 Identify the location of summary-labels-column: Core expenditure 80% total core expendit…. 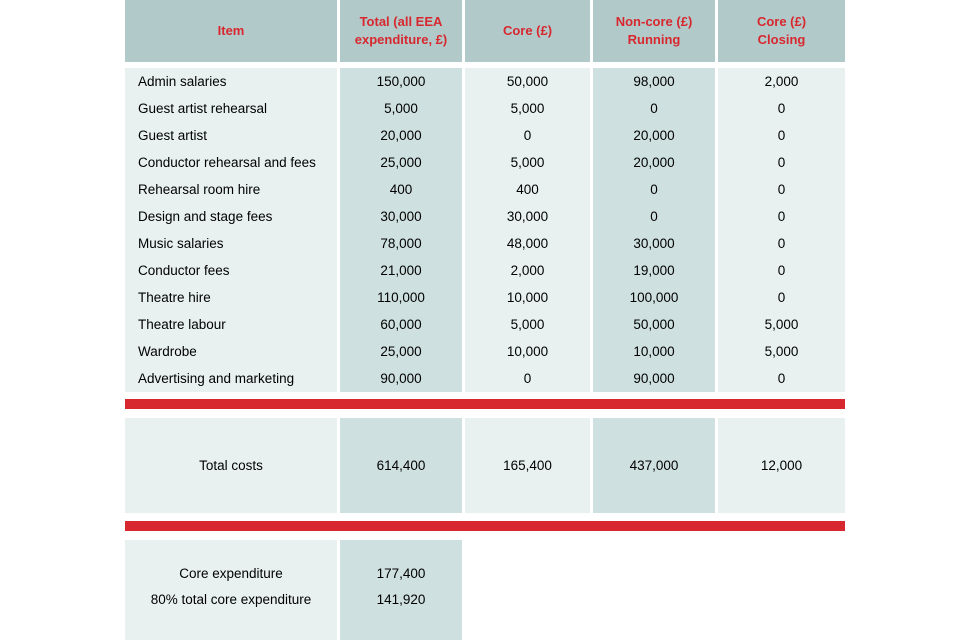
(231, 590).